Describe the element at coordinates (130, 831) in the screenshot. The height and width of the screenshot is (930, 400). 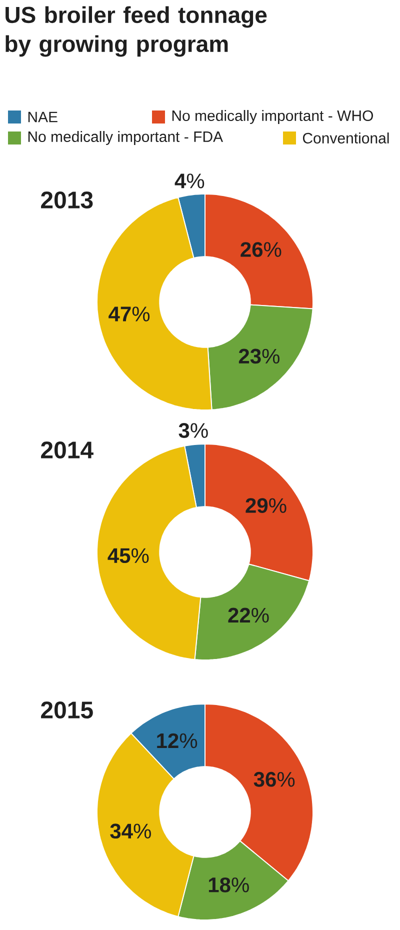
I see `data-label: 34%` at that location.